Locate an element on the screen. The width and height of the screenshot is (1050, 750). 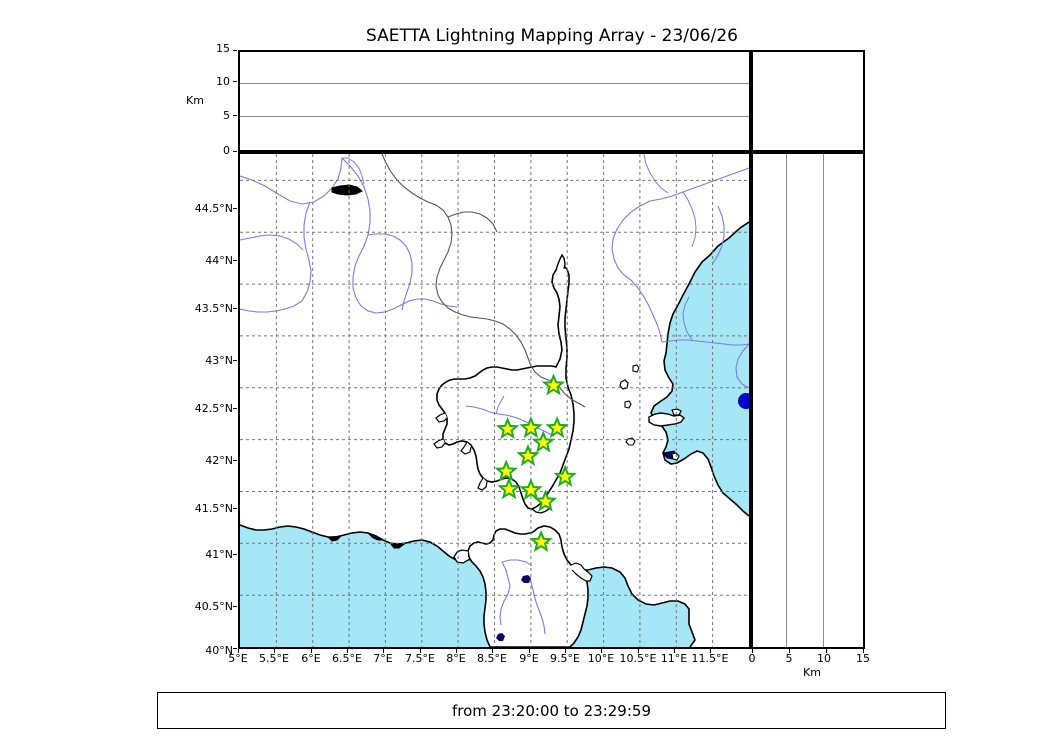
corner-panel is located at coordinates (808, 101).